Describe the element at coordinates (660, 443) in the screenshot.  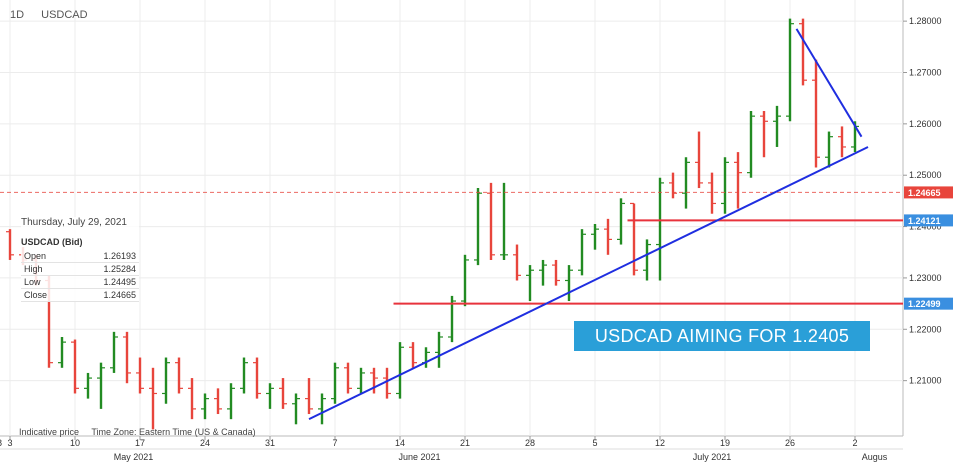
I see `date-tick-label: 12` at that location.